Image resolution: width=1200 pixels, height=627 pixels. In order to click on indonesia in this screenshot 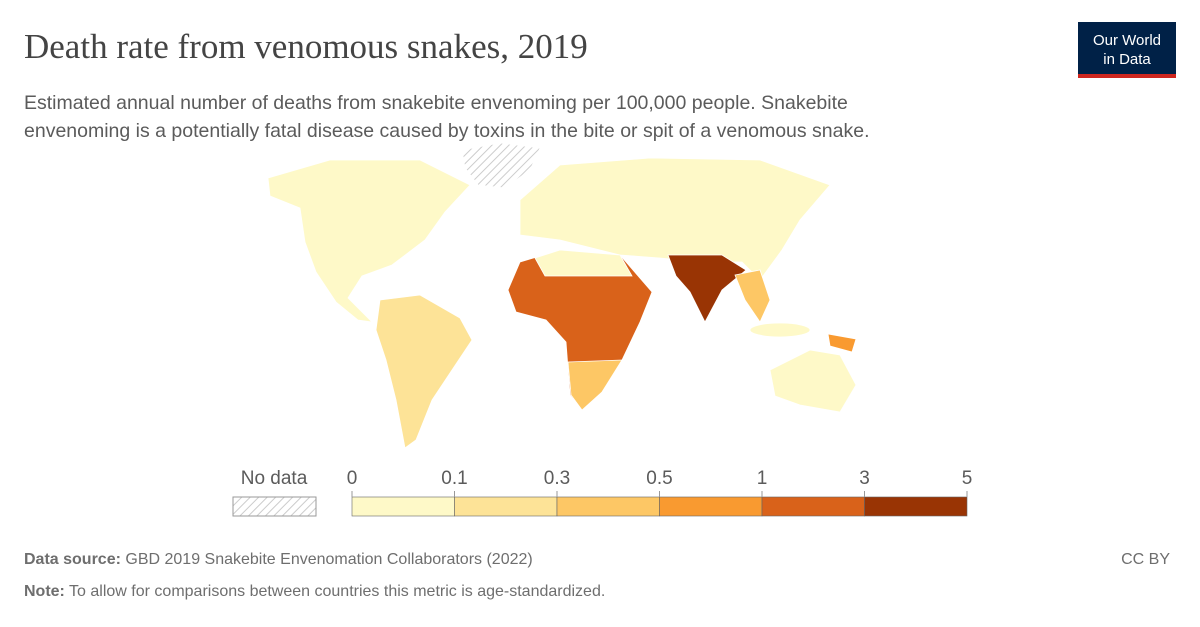, I will do `click(780, 330)`.